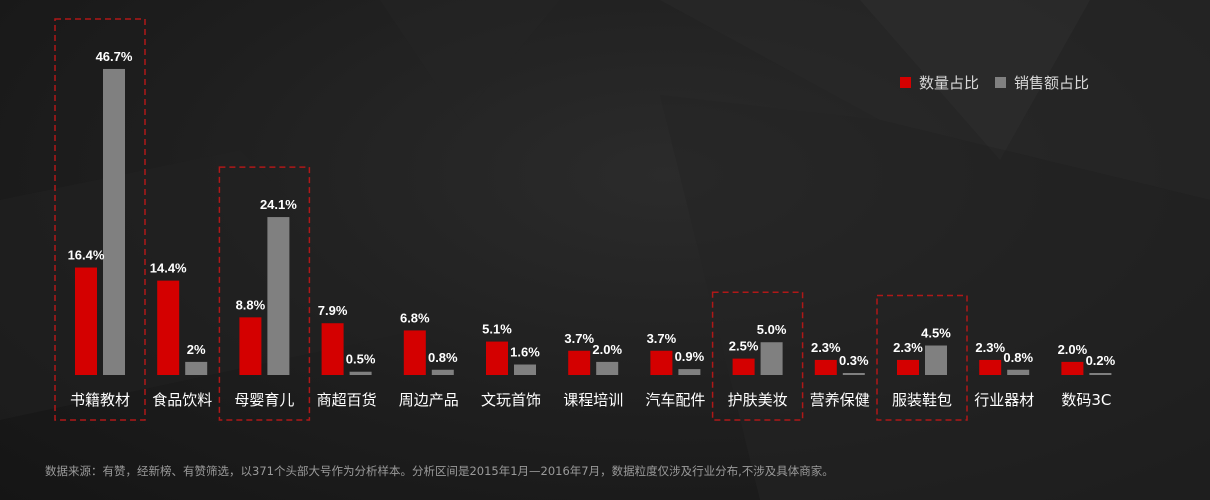 Image resolution: width=1210 pixels, height=500 pixels. What do you see at coordinates (1052, 83) in the screenshot?
I see `legend-label-sales: 销售额占比` at bounding box center [1052, 83].